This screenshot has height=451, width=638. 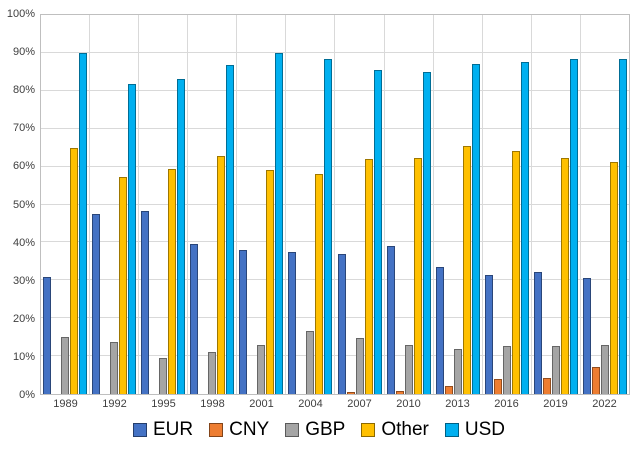 I want to click on legend-item-usd: USD, so click(x=475, y=430).